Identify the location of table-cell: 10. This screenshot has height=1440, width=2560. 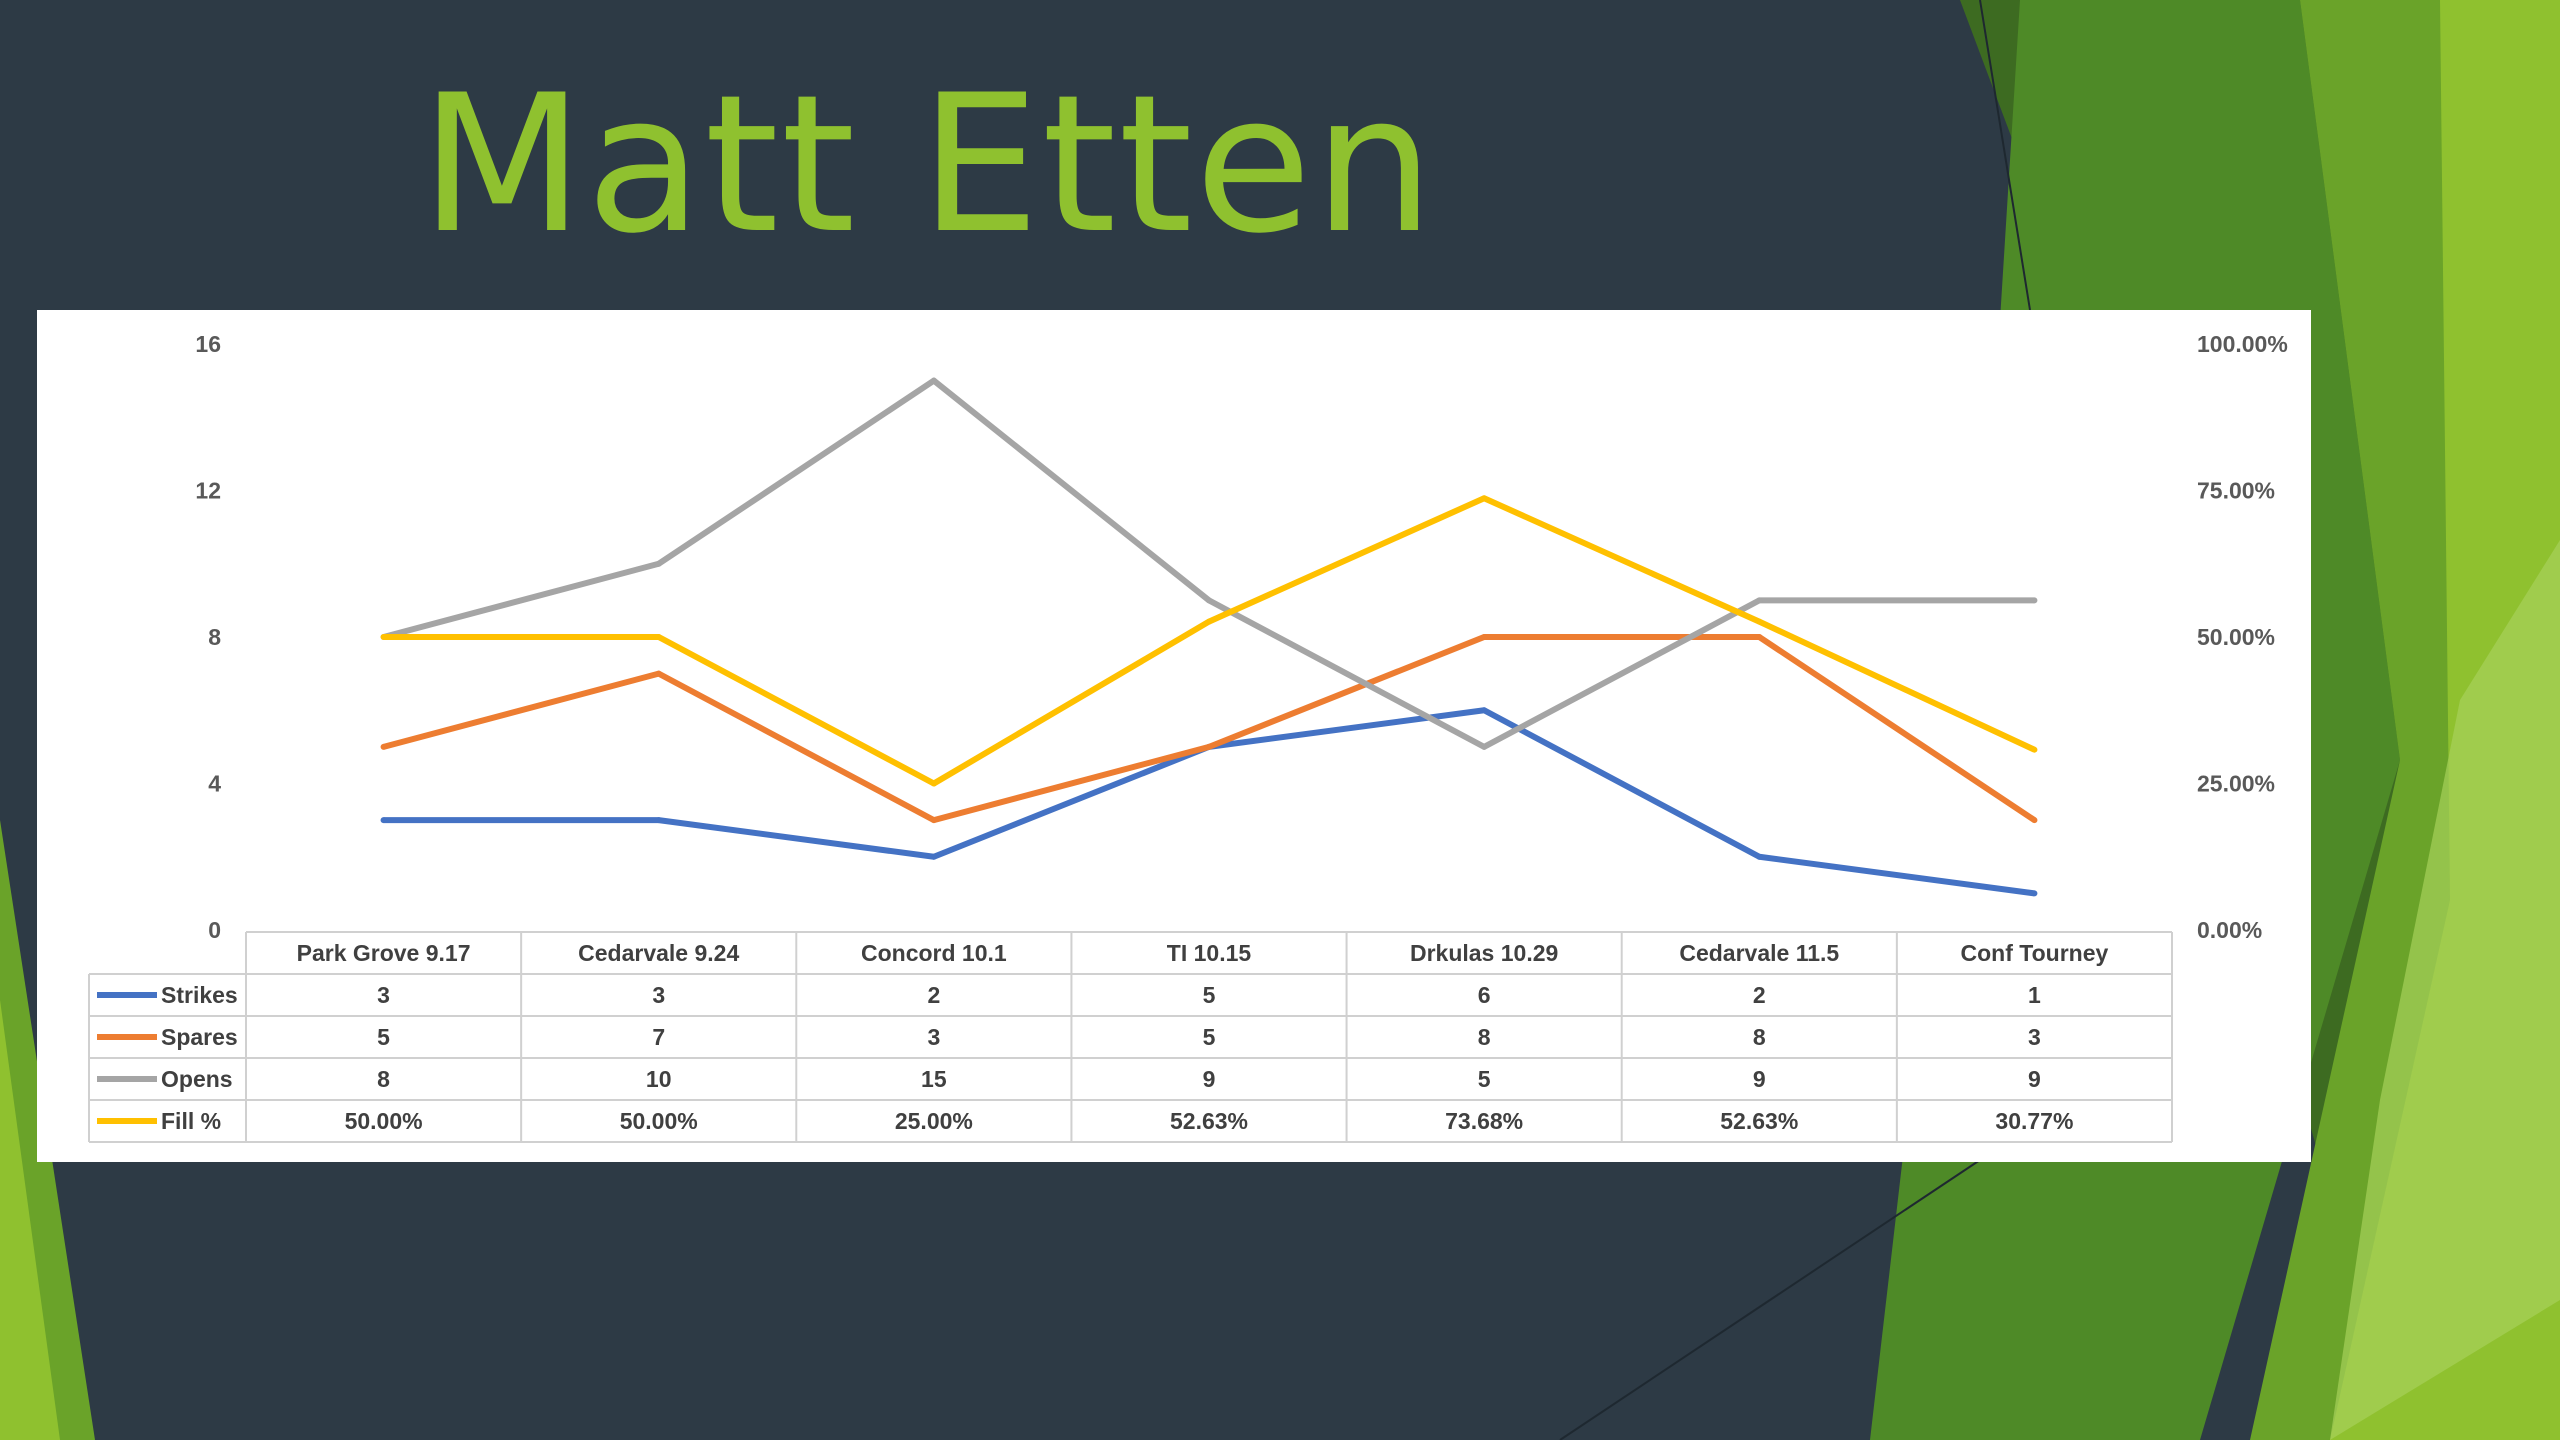
(659, 1079).